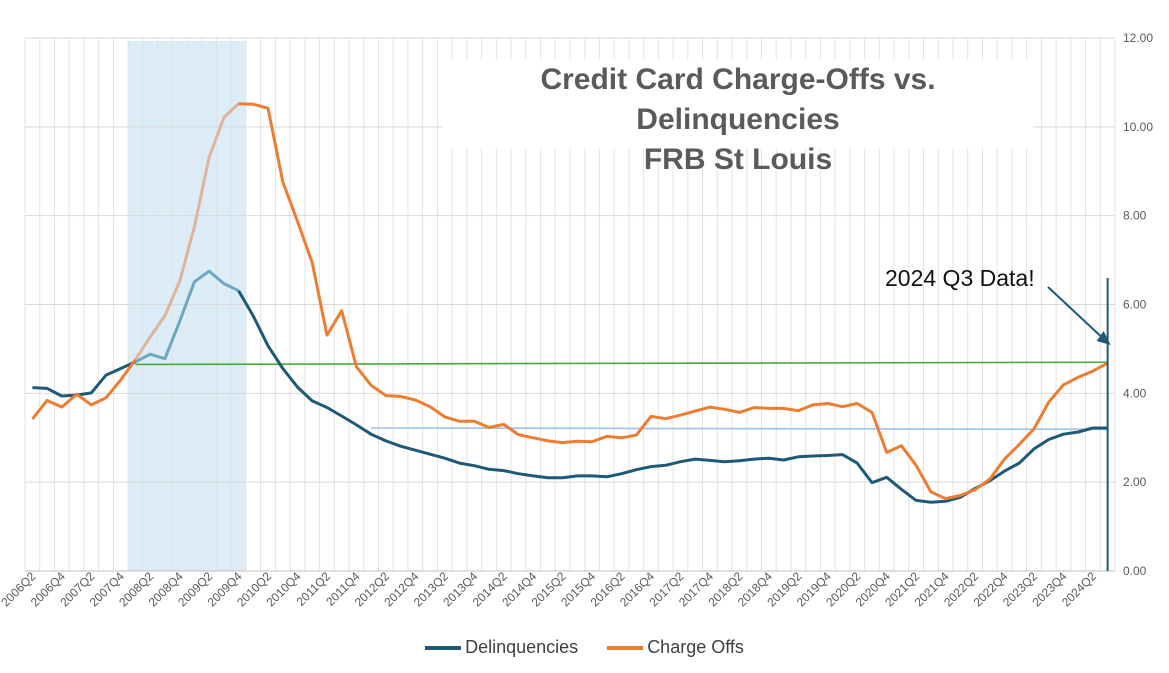 Image resolution: width=1169 pixels, height=673 pixels. I want to click on legend-label-delinquencies: Delinquencies, so click(522, 647).